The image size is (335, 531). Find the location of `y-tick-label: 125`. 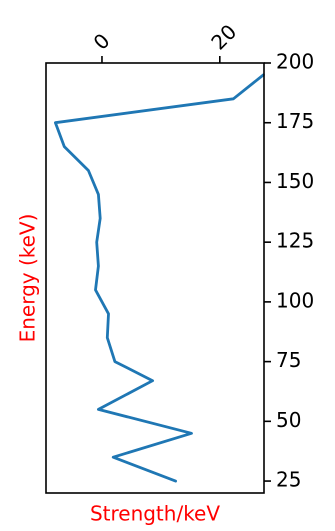

y-tick-label: 125 is located at coordinates (295, 241).